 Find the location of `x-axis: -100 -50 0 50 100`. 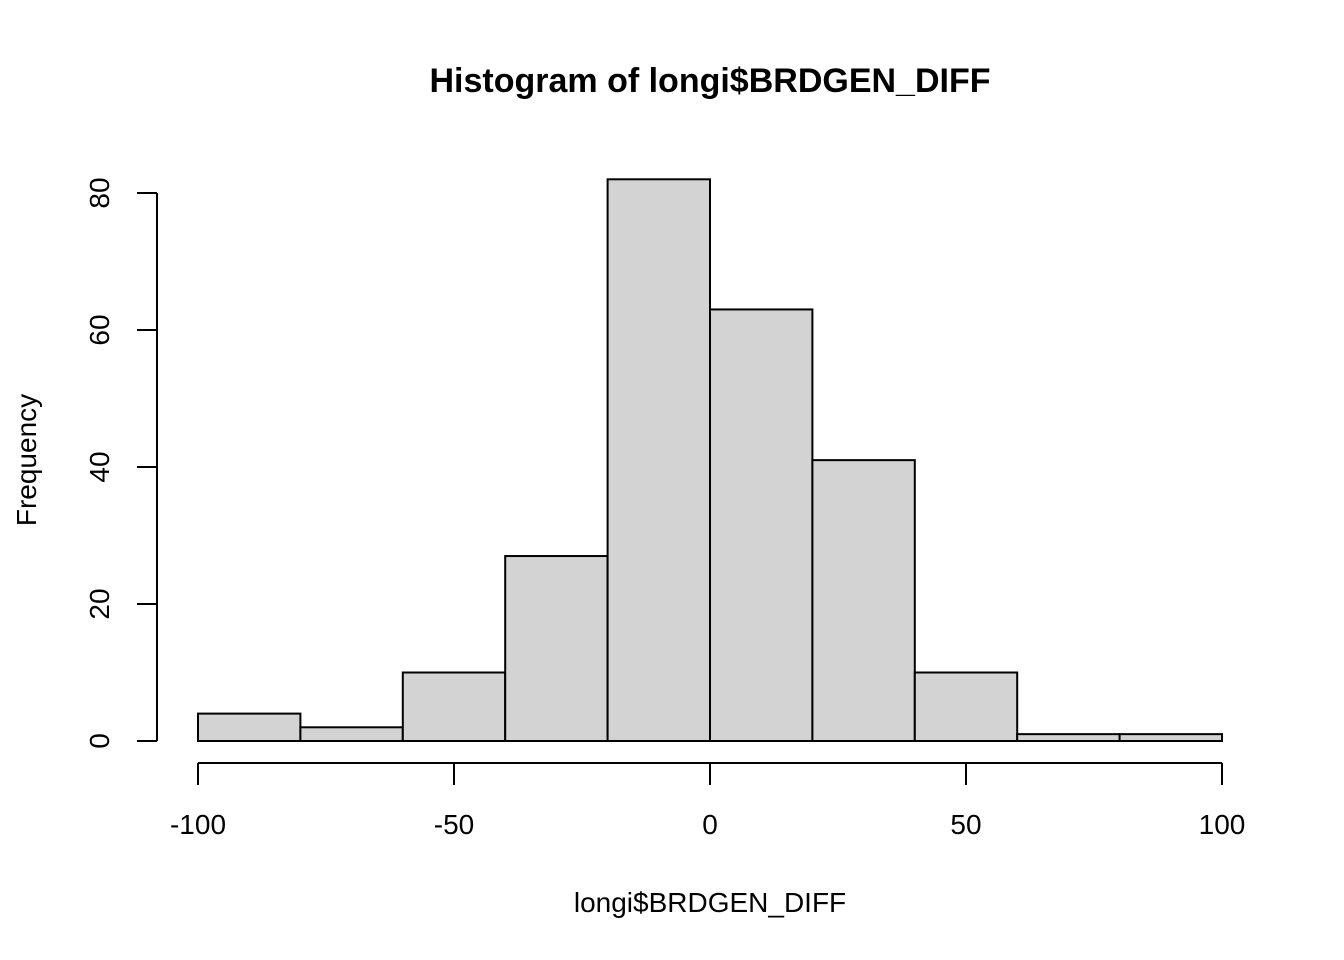

x-axis: -100 -50 0 50 100 is located at coordinates (708, 801).